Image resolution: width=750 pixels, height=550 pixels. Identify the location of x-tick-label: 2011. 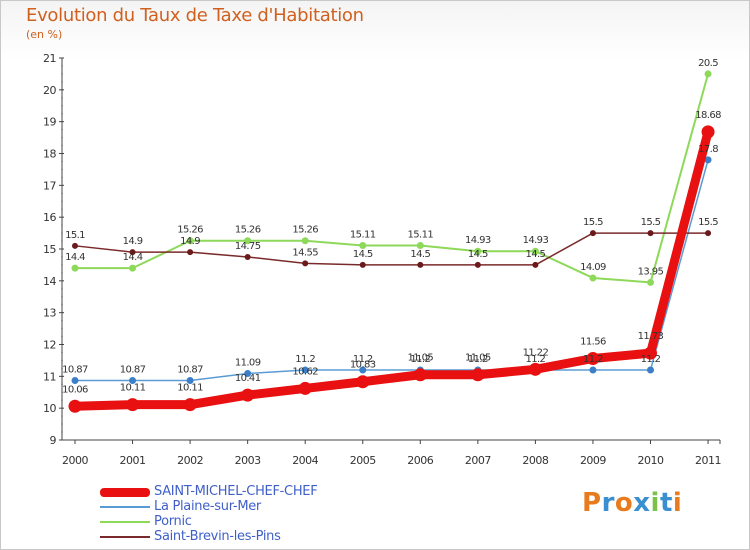
(708, 460).